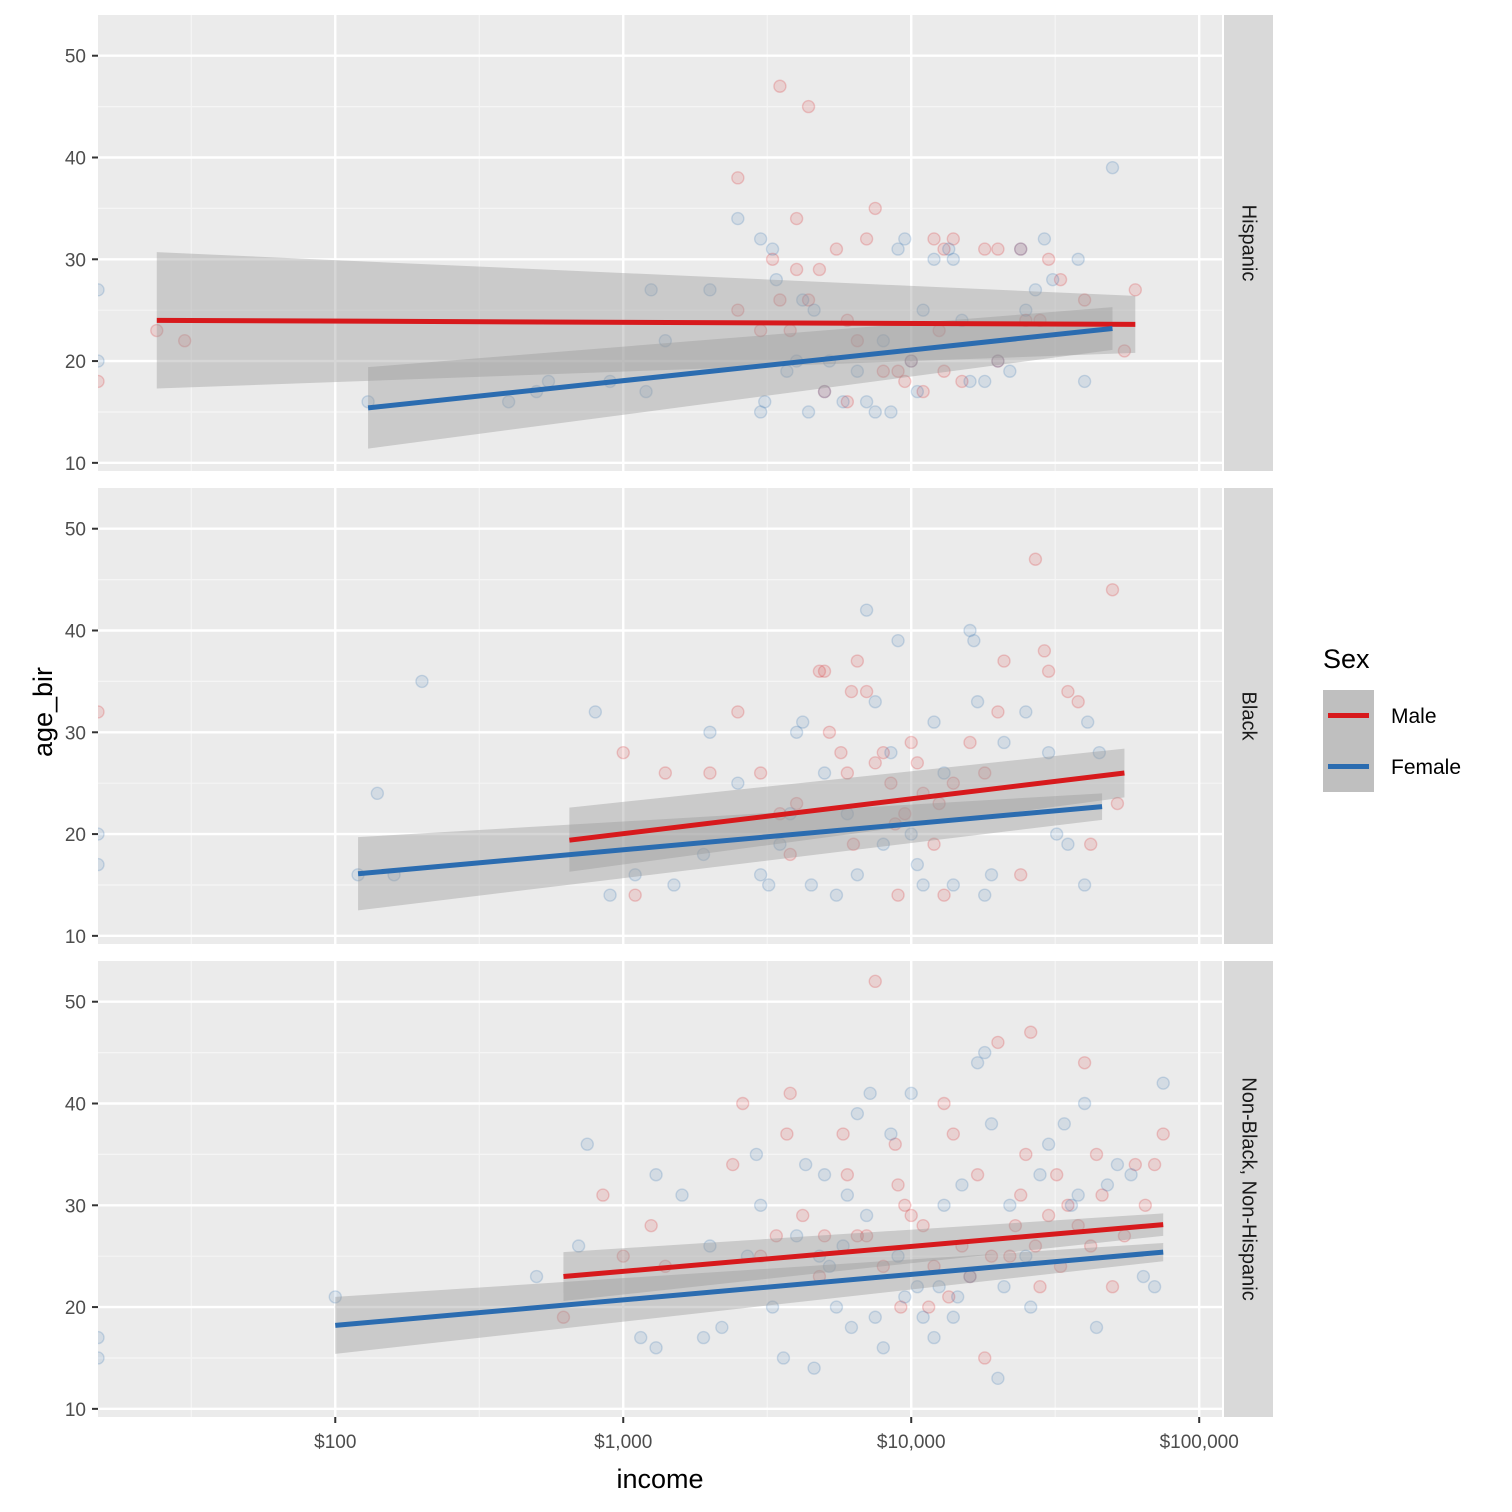 The image size is (1512, 1512). What do you see at coordinates (43, 712) in the screenshot?
I see `y-axis-title: age_bir` at bounding box center [43, 712].